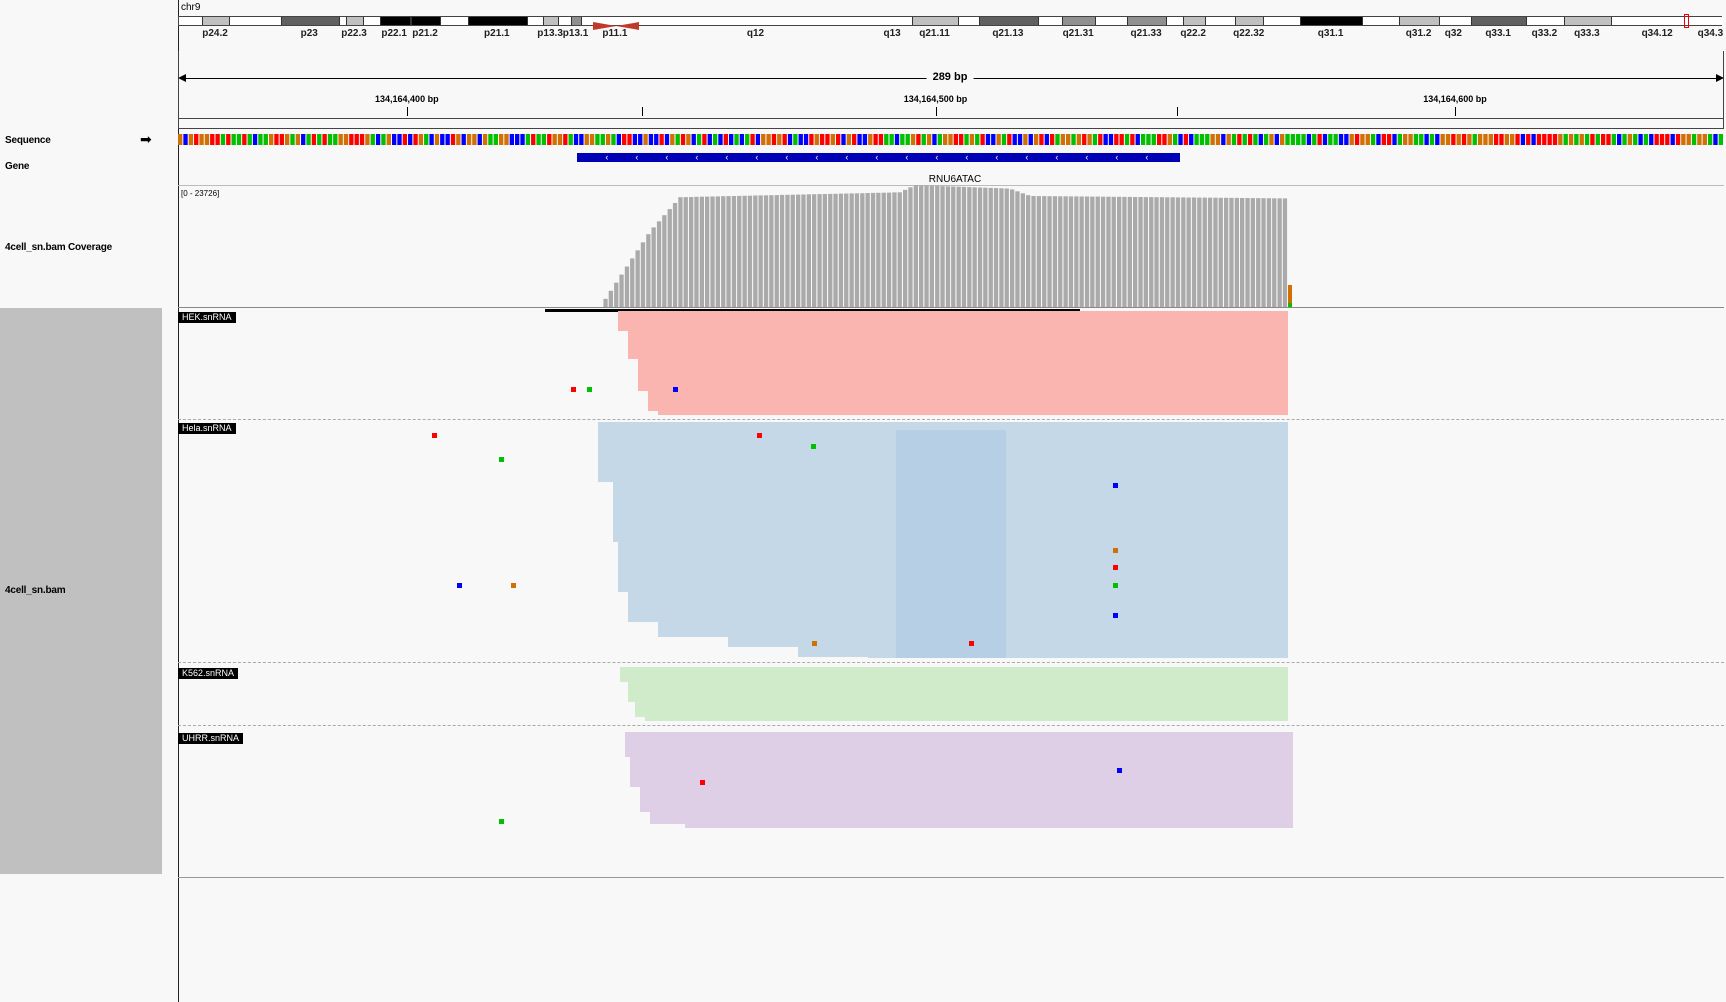 Image resolution: width=1726 pixels, height=1002 pixels. I want to click on gene-feature, so click(878, 157).